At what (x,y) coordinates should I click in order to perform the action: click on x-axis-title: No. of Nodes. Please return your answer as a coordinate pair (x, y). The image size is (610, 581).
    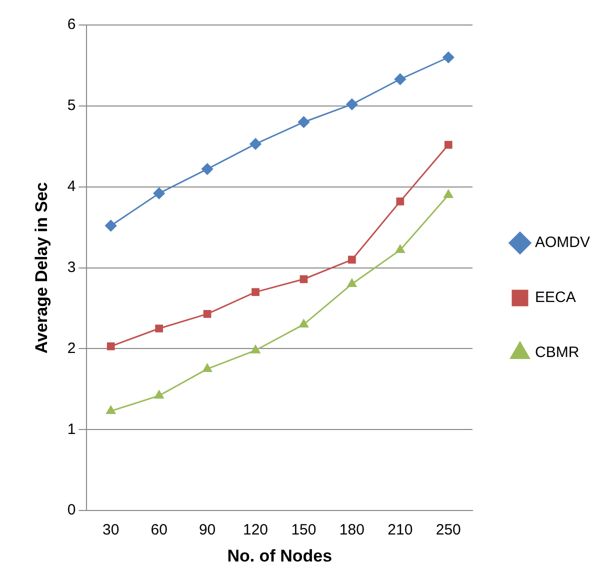
    Looking at the image, I should click on (279, 556).